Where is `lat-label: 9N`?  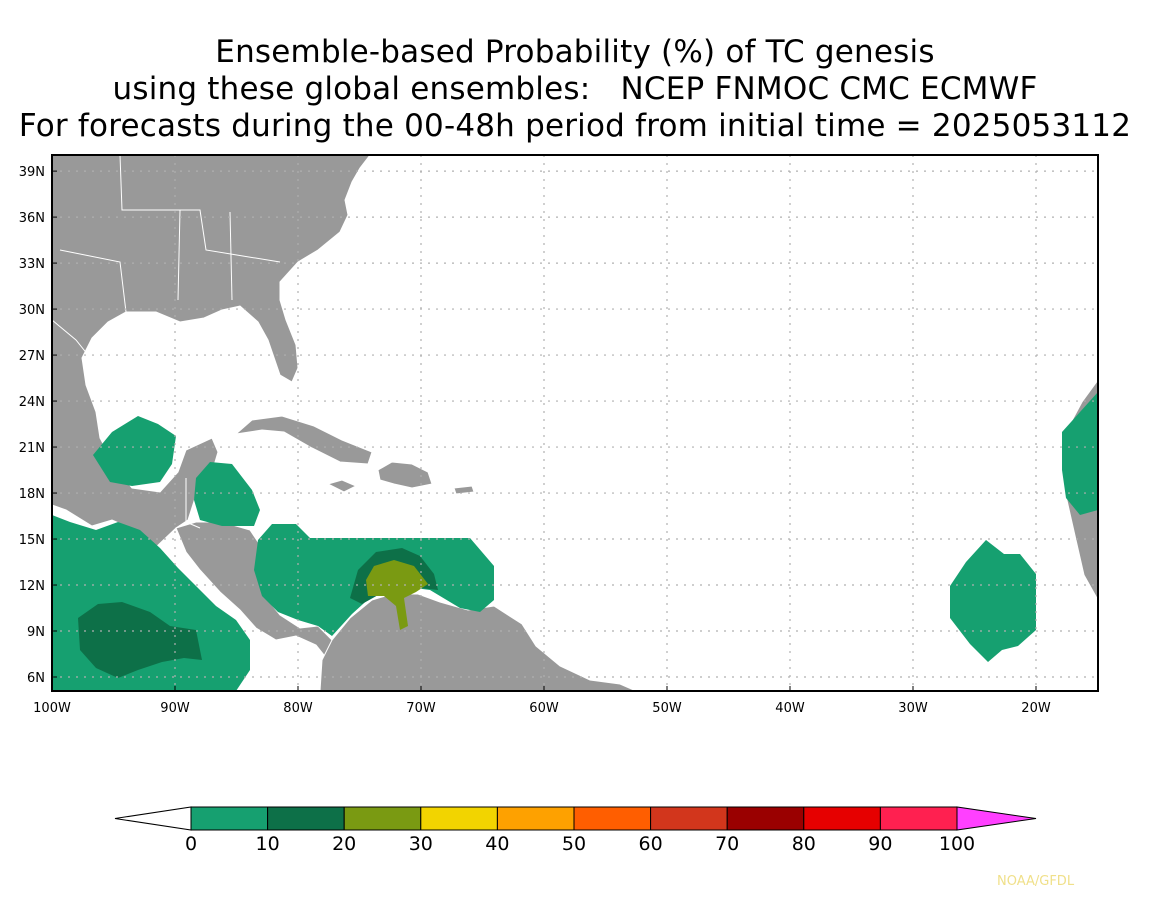 lat-label: 9N is located at coordinates (36, 632).